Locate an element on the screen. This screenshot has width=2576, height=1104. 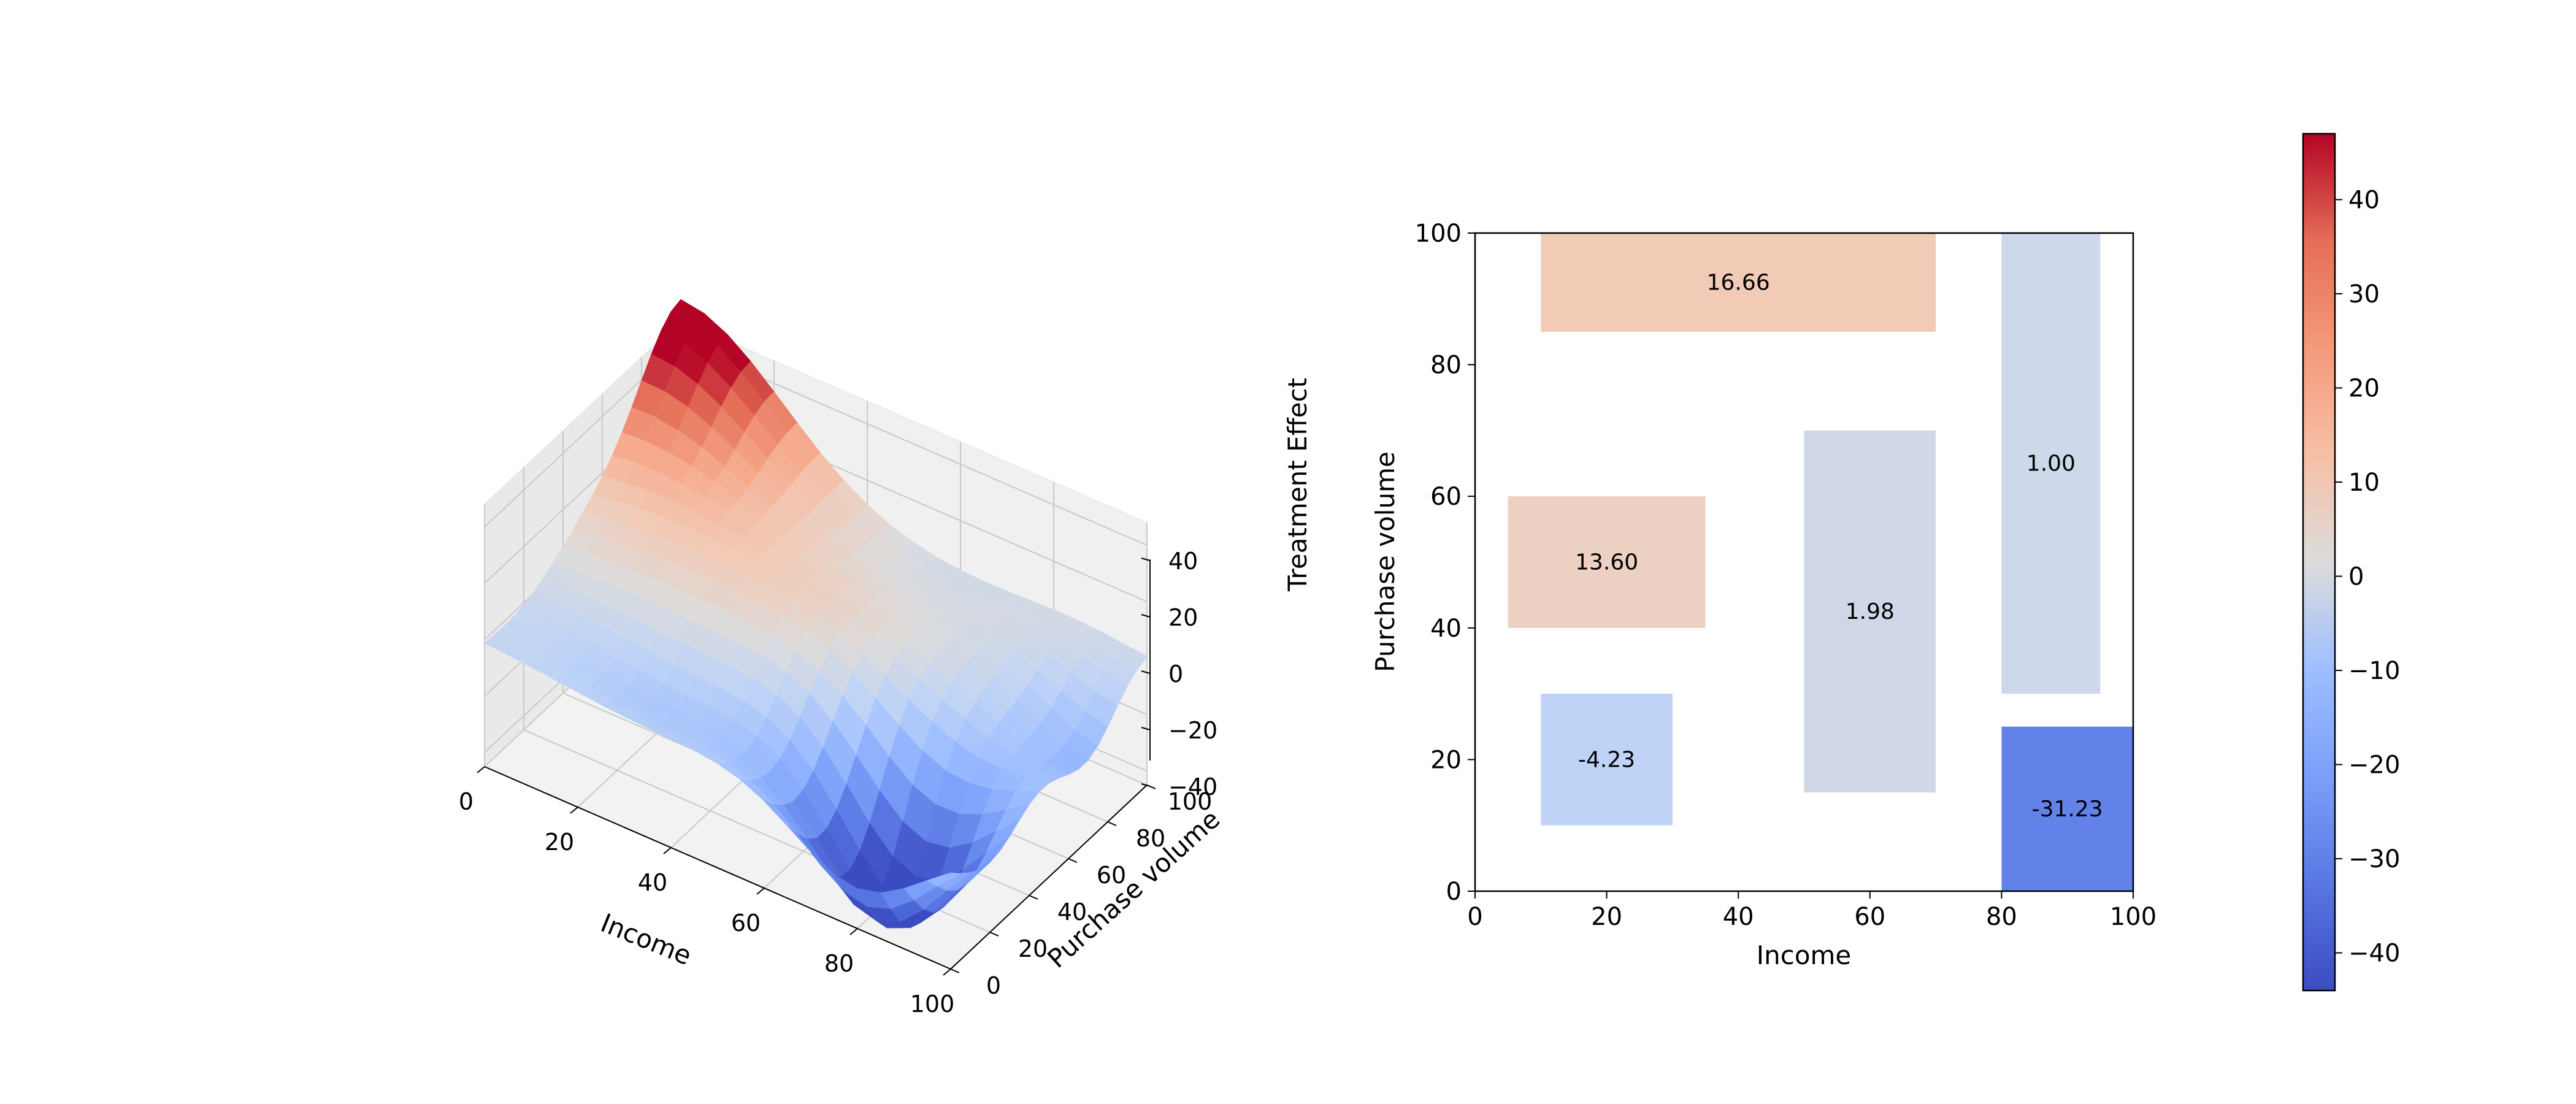
x-tick-label: 40 is located at coordinates (652, 882).